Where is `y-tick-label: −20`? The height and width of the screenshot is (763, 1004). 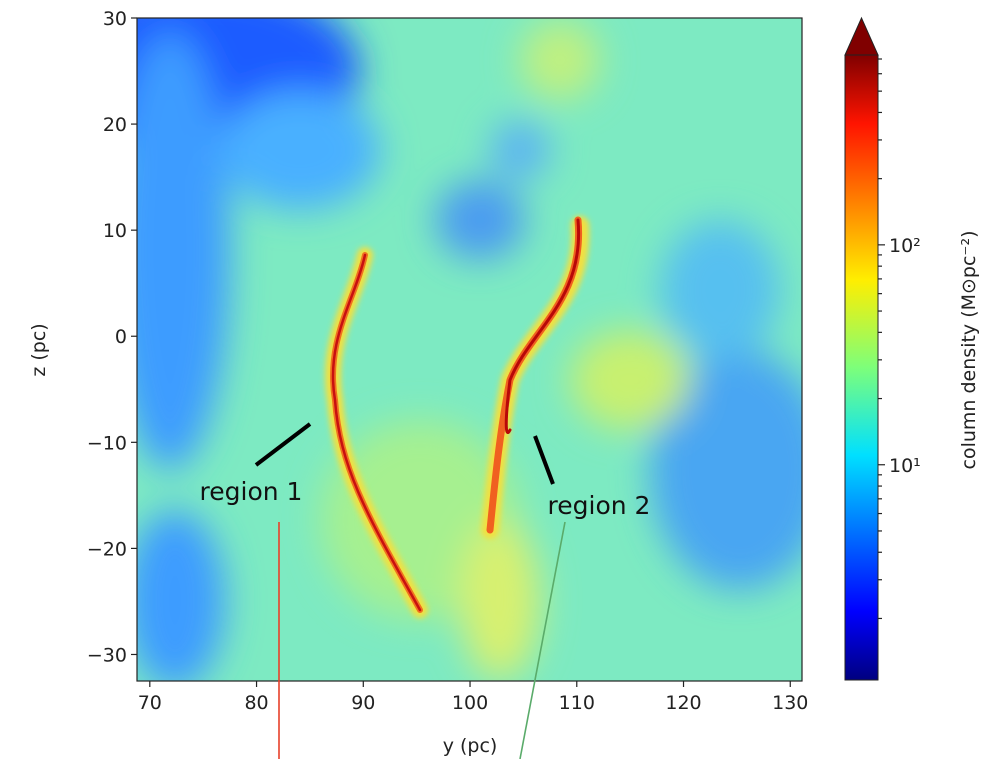
y-tick-label: −20 is located at coordinates (107, 549).